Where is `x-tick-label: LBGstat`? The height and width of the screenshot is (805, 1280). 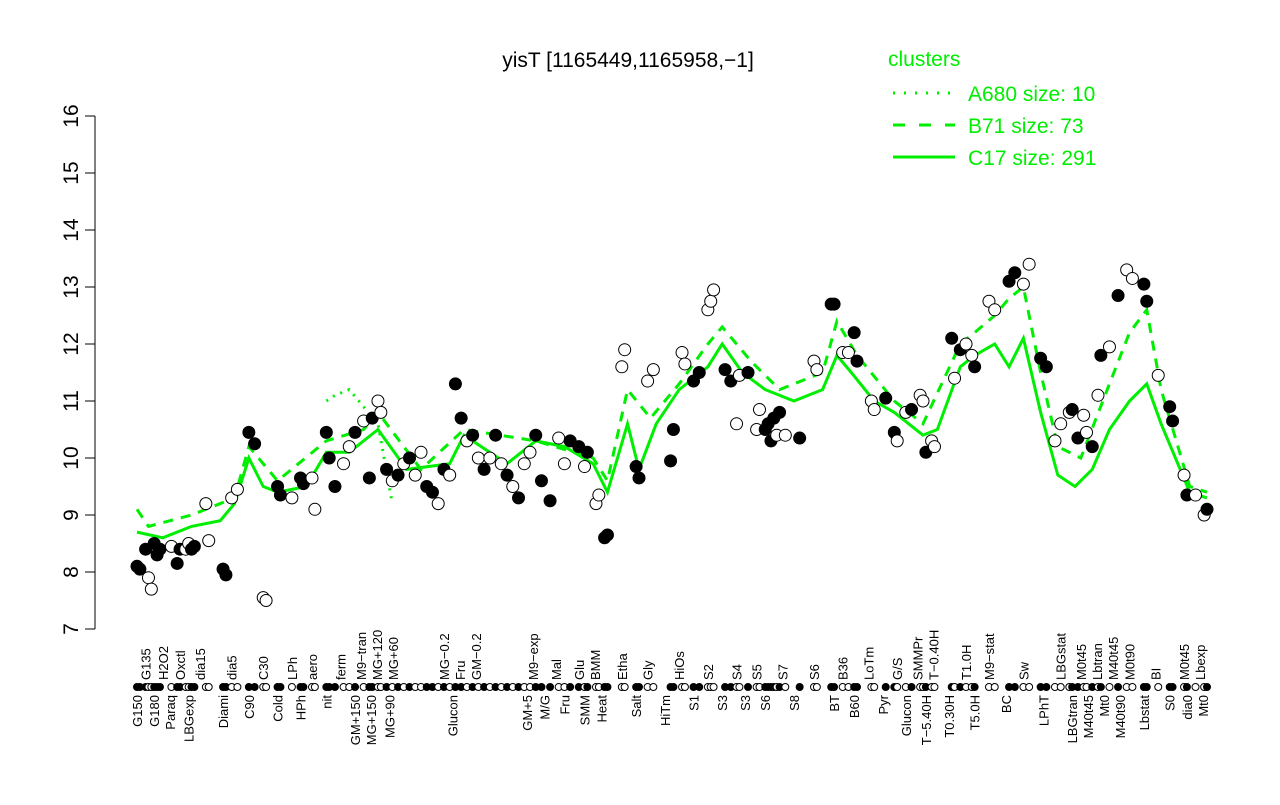
x-tick-label: LBGstat is located at coordinates (1061, 656).